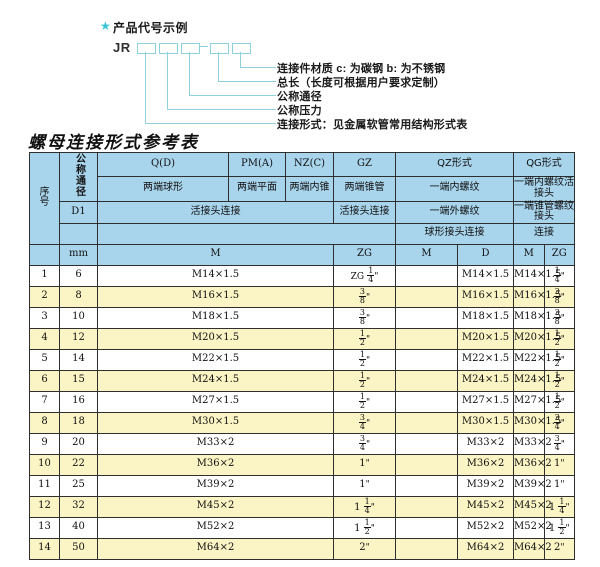 This screenshot has height=567, width=600. What do you see at coordinates (78, 380) in the screenshot?
I see `cell-bore: 15` at bounding box center [78, 380].